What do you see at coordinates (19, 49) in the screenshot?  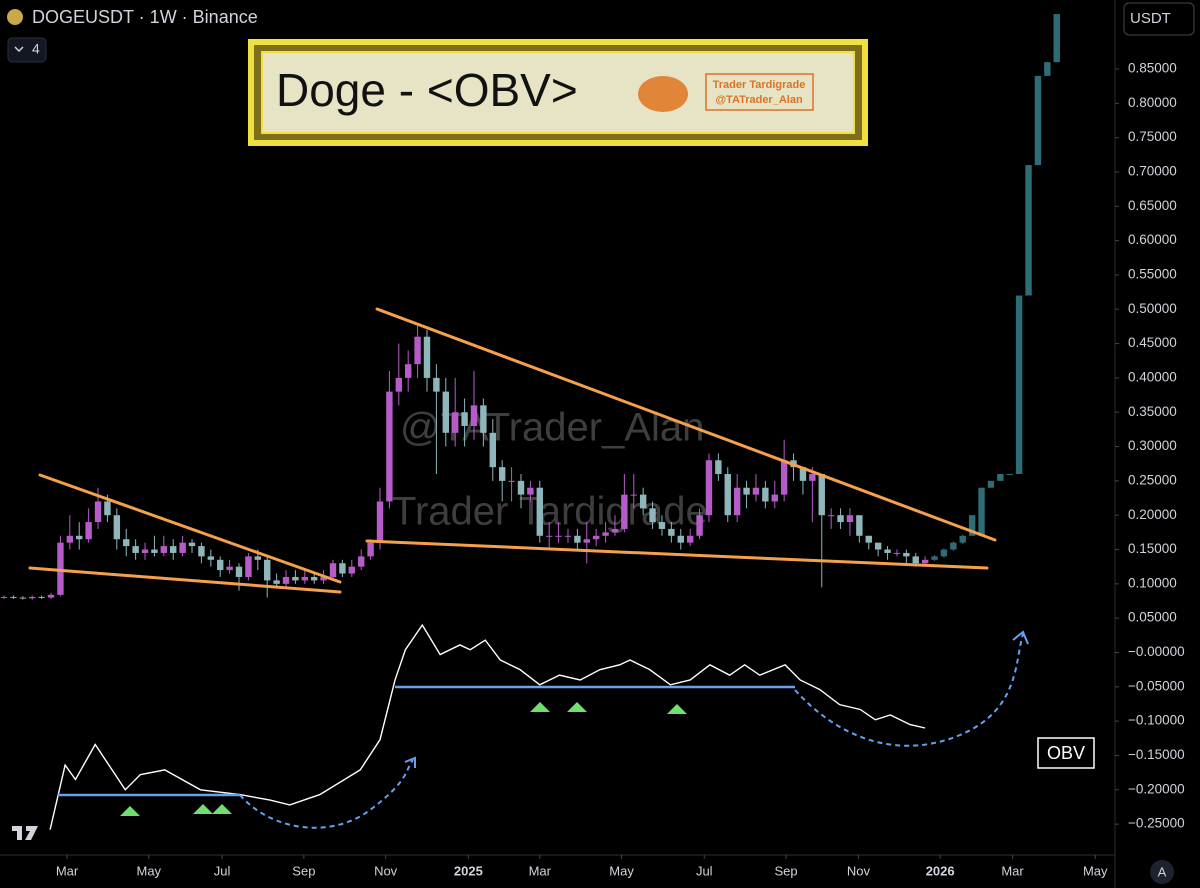 I see `chevron-icon` at bounding box center [19, 49].